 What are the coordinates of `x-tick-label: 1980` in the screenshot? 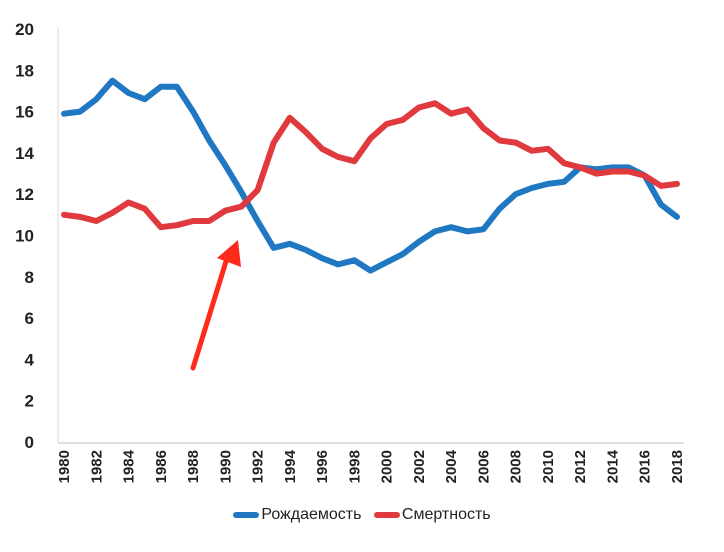 It's located at (64, 466).